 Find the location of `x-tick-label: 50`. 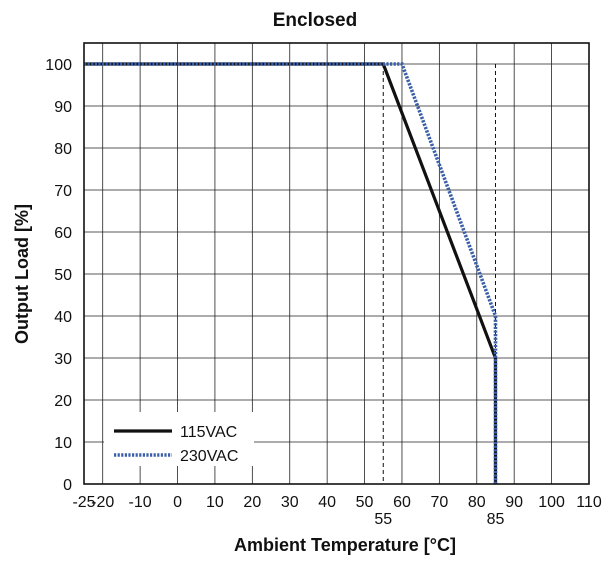

x-tick-label: 50 is located at coordinates (365, 502).